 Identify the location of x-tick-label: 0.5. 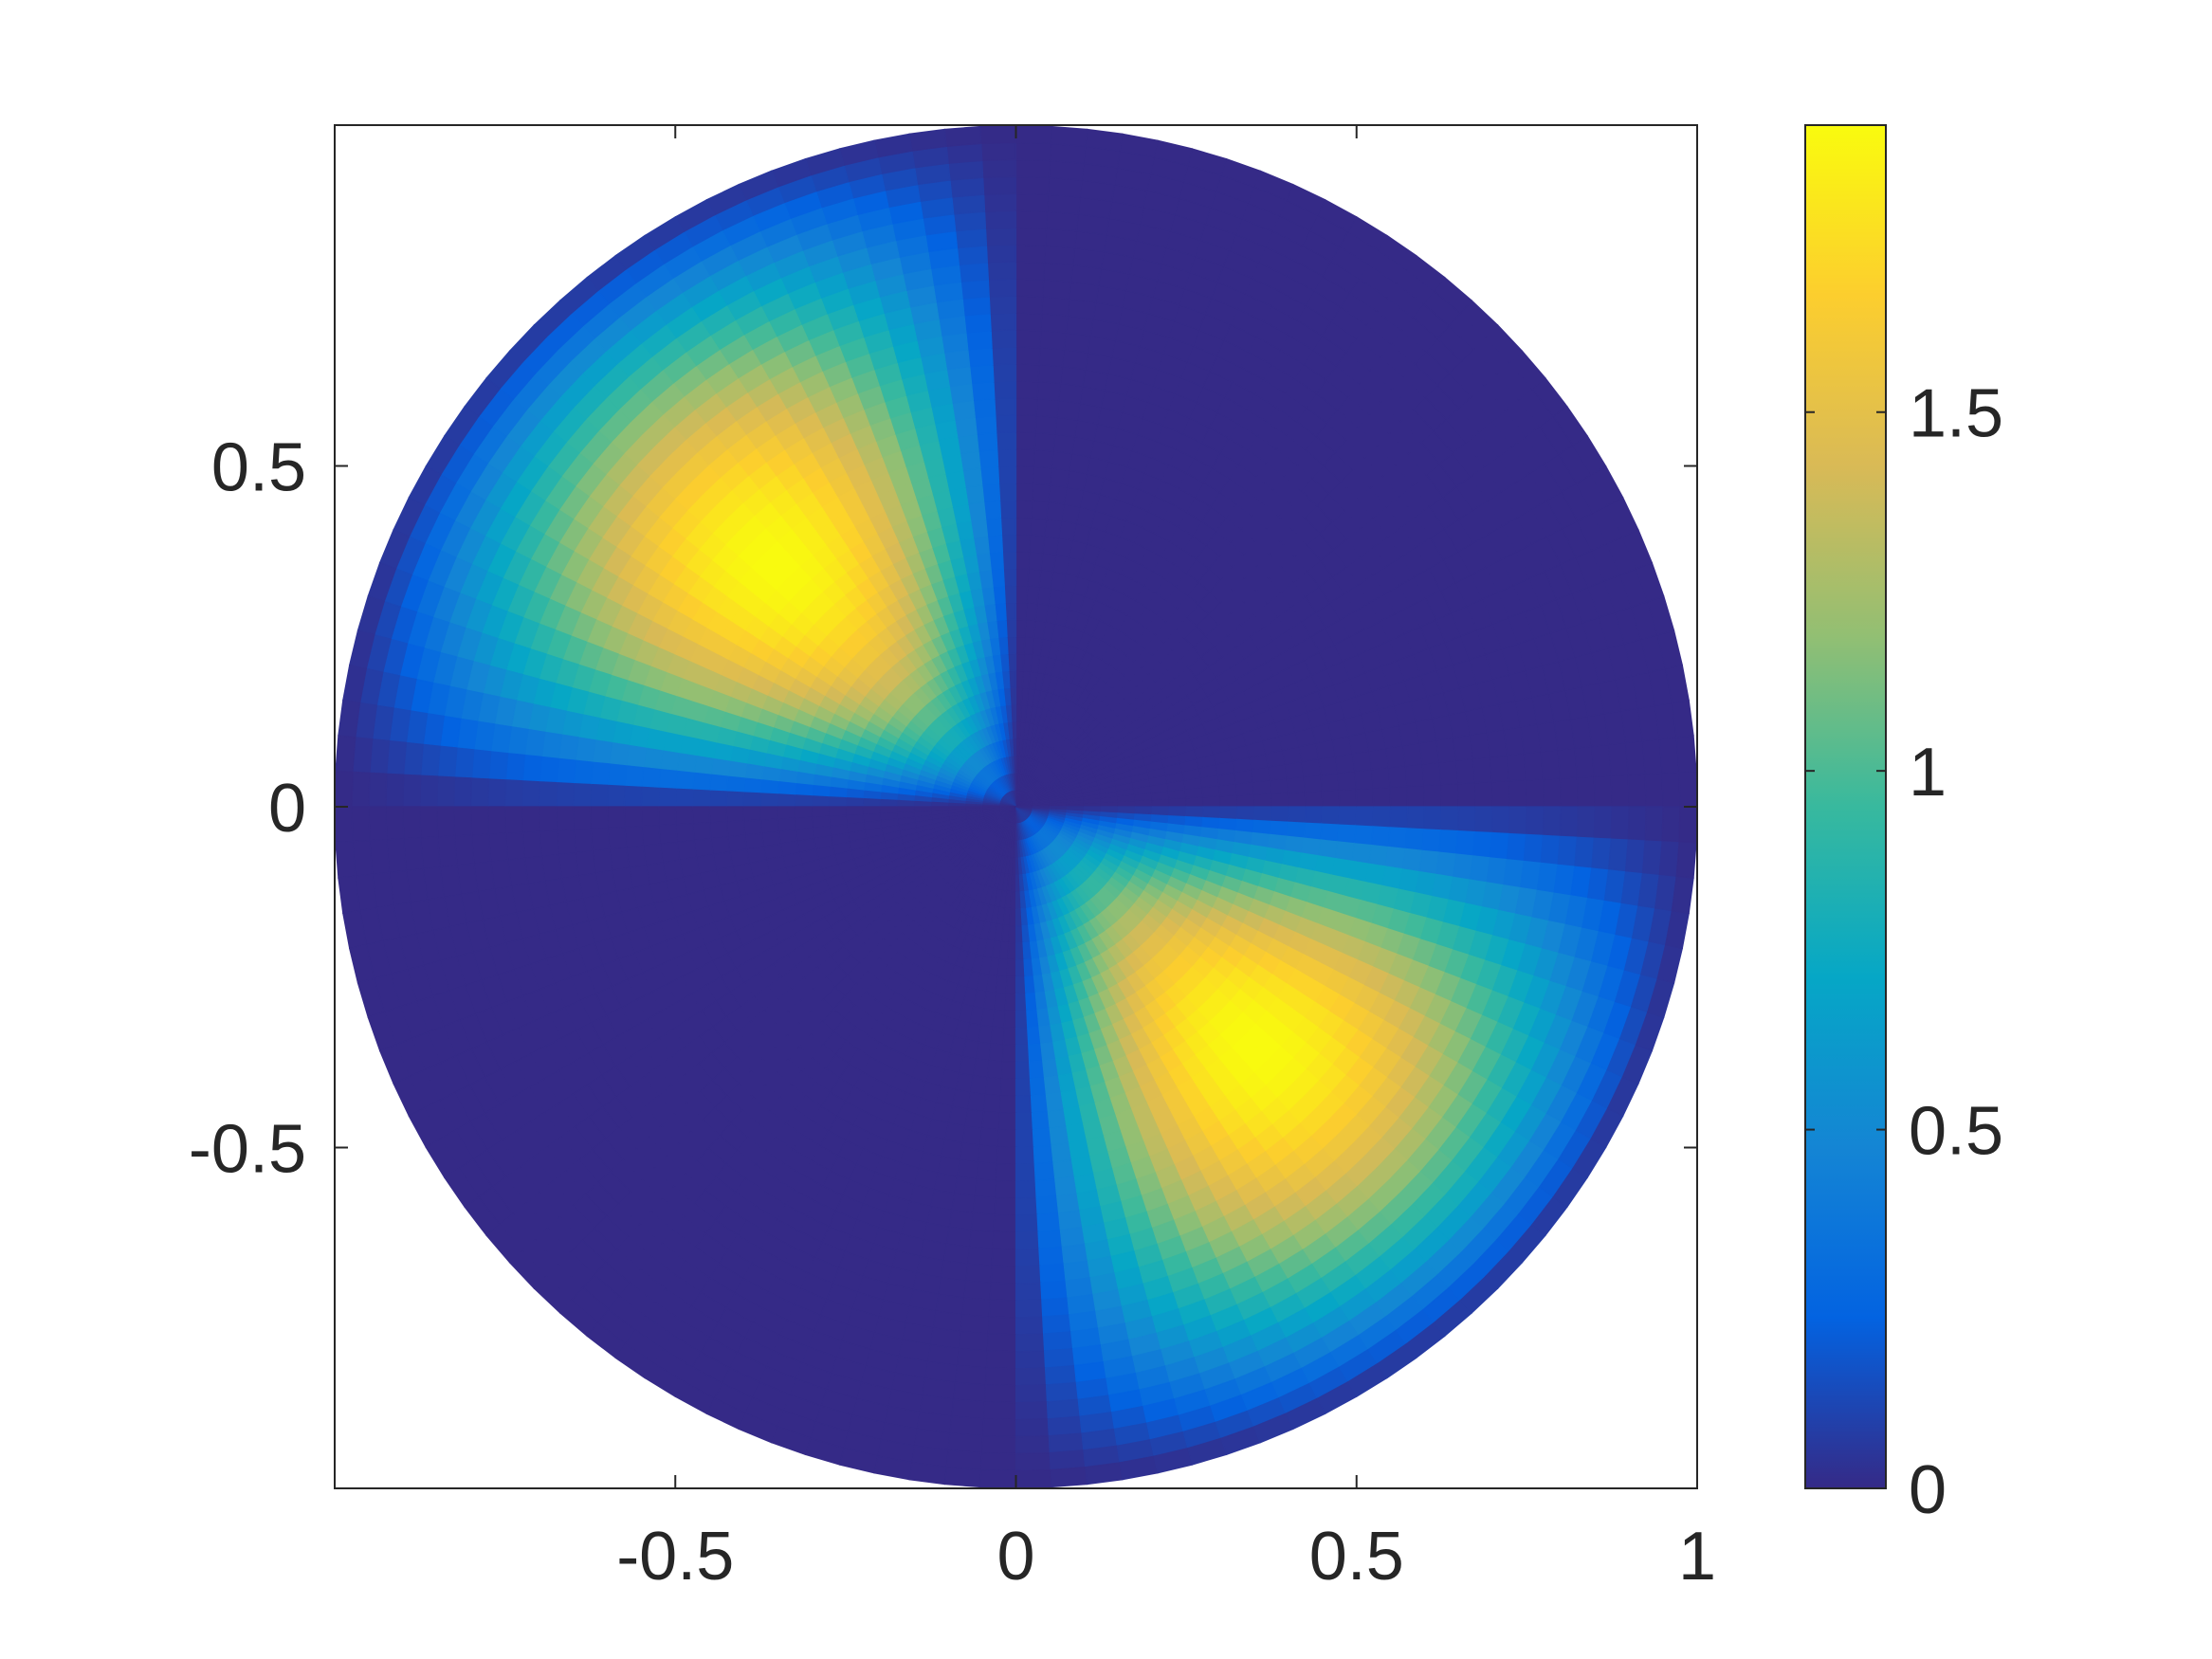
(1356, 1557).